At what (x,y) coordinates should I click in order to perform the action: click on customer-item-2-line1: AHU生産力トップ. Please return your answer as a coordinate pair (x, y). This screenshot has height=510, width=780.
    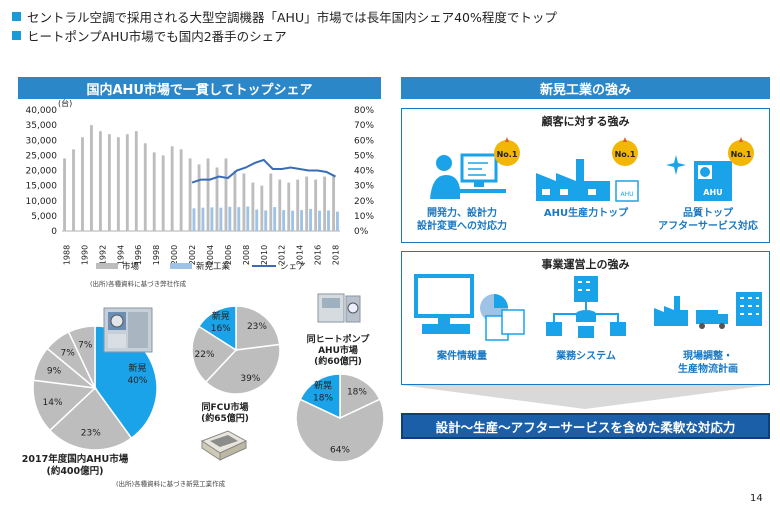
    Looking at the image, I should click on (586, 213).